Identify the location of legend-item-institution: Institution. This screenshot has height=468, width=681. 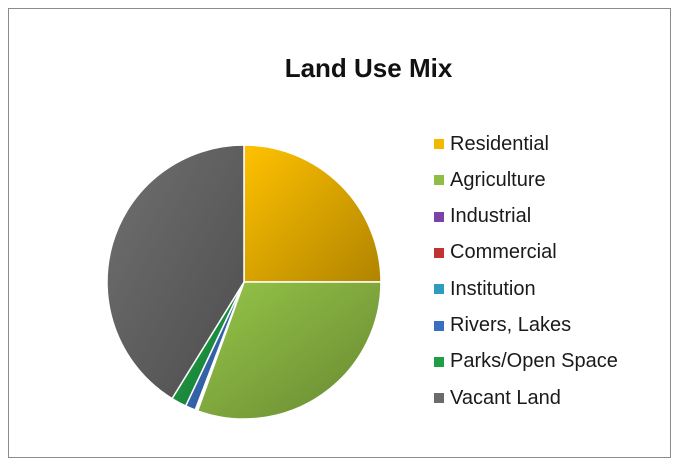
(485, 289).